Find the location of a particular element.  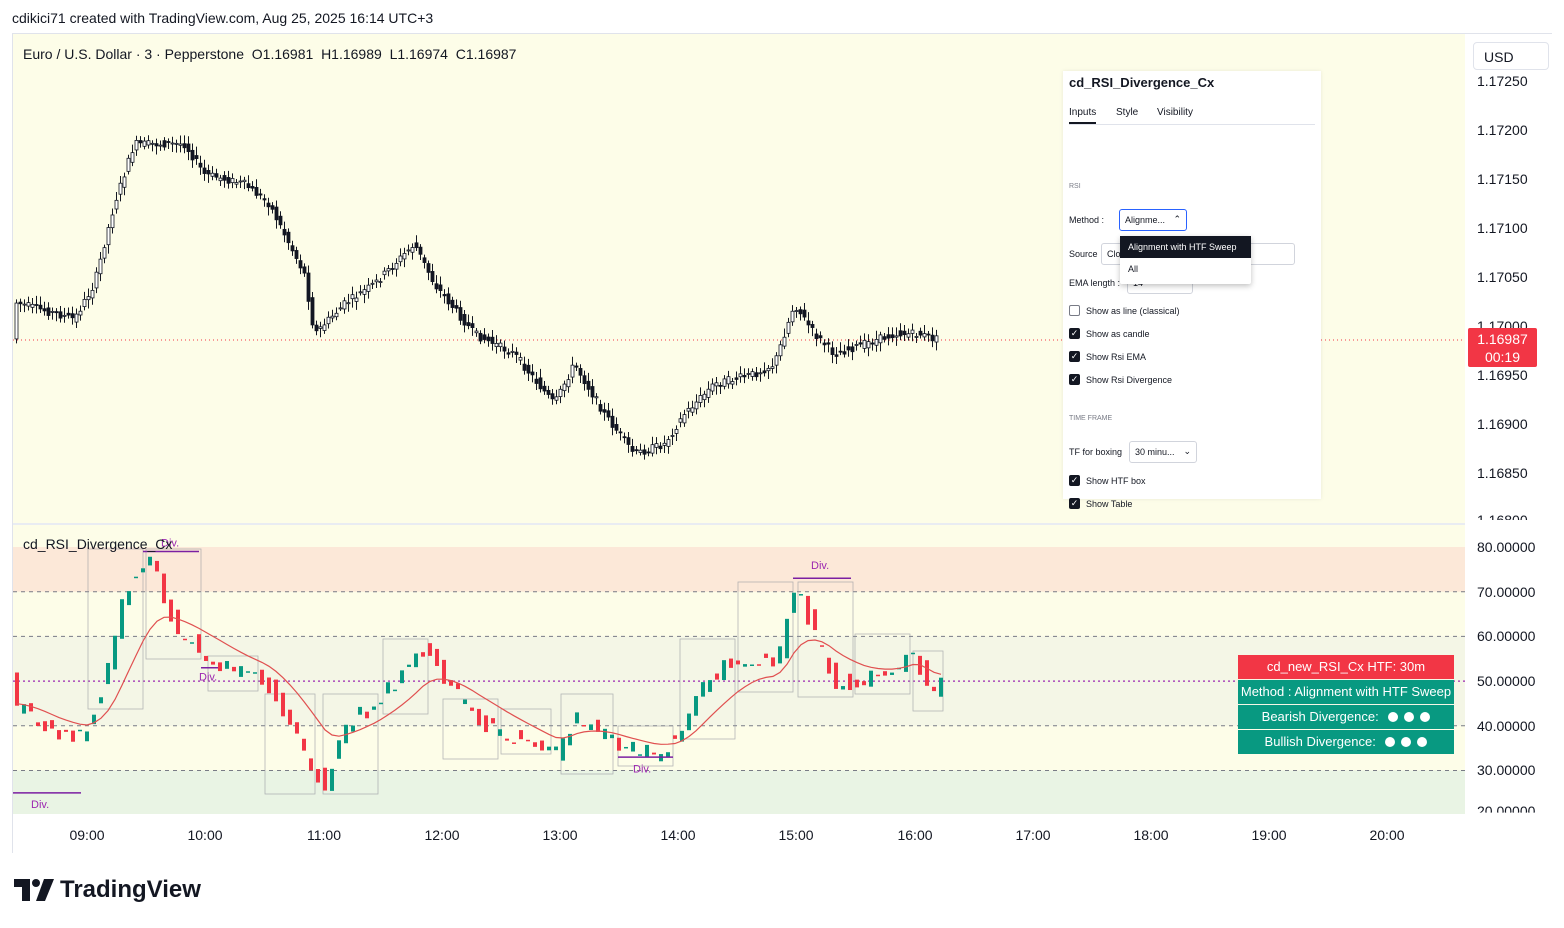

time-tick: 11:00 is located at coordinates (324, 835).